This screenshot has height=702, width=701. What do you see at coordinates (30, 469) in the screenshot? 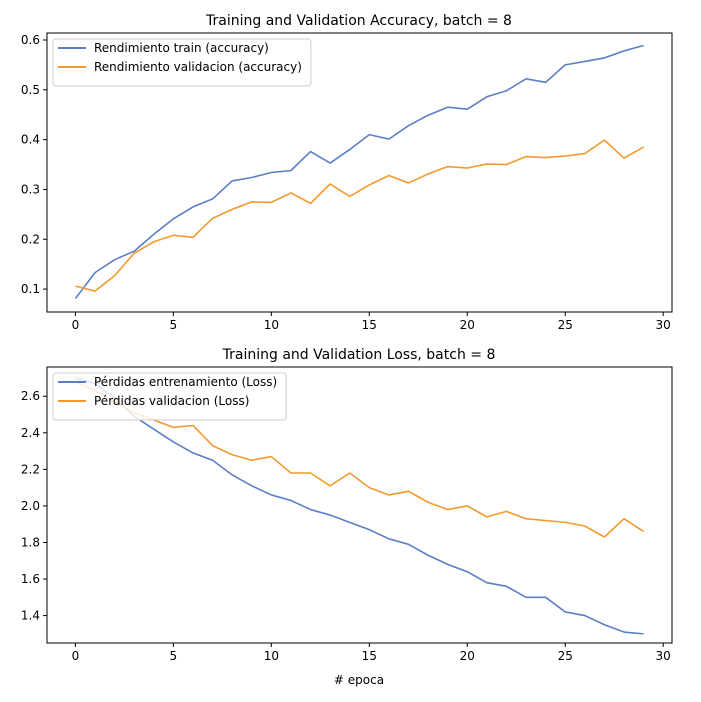
I see `y-tick-label: 2.2` at bounding box center [30, 469].